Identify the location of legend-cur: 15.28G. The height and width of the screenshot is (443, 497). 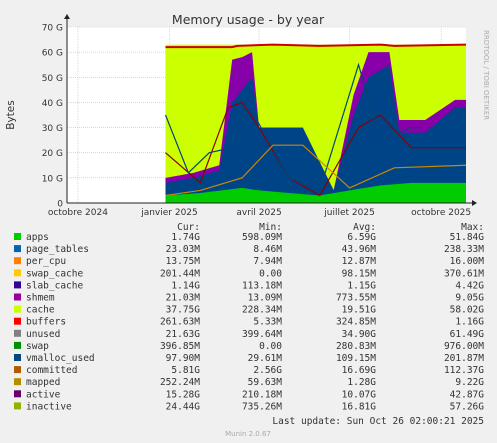
(183, 394).